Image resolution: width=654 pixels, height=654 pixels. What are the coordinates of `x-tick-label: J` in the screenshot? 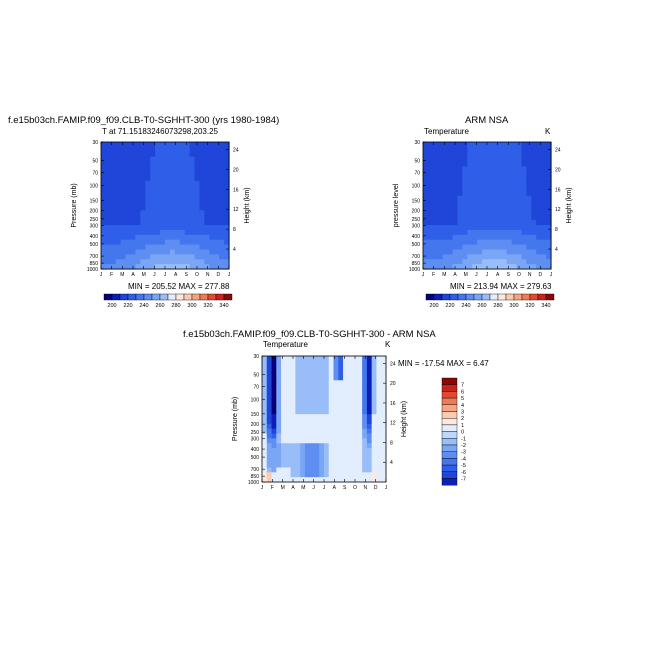 It's located at (487, 275).